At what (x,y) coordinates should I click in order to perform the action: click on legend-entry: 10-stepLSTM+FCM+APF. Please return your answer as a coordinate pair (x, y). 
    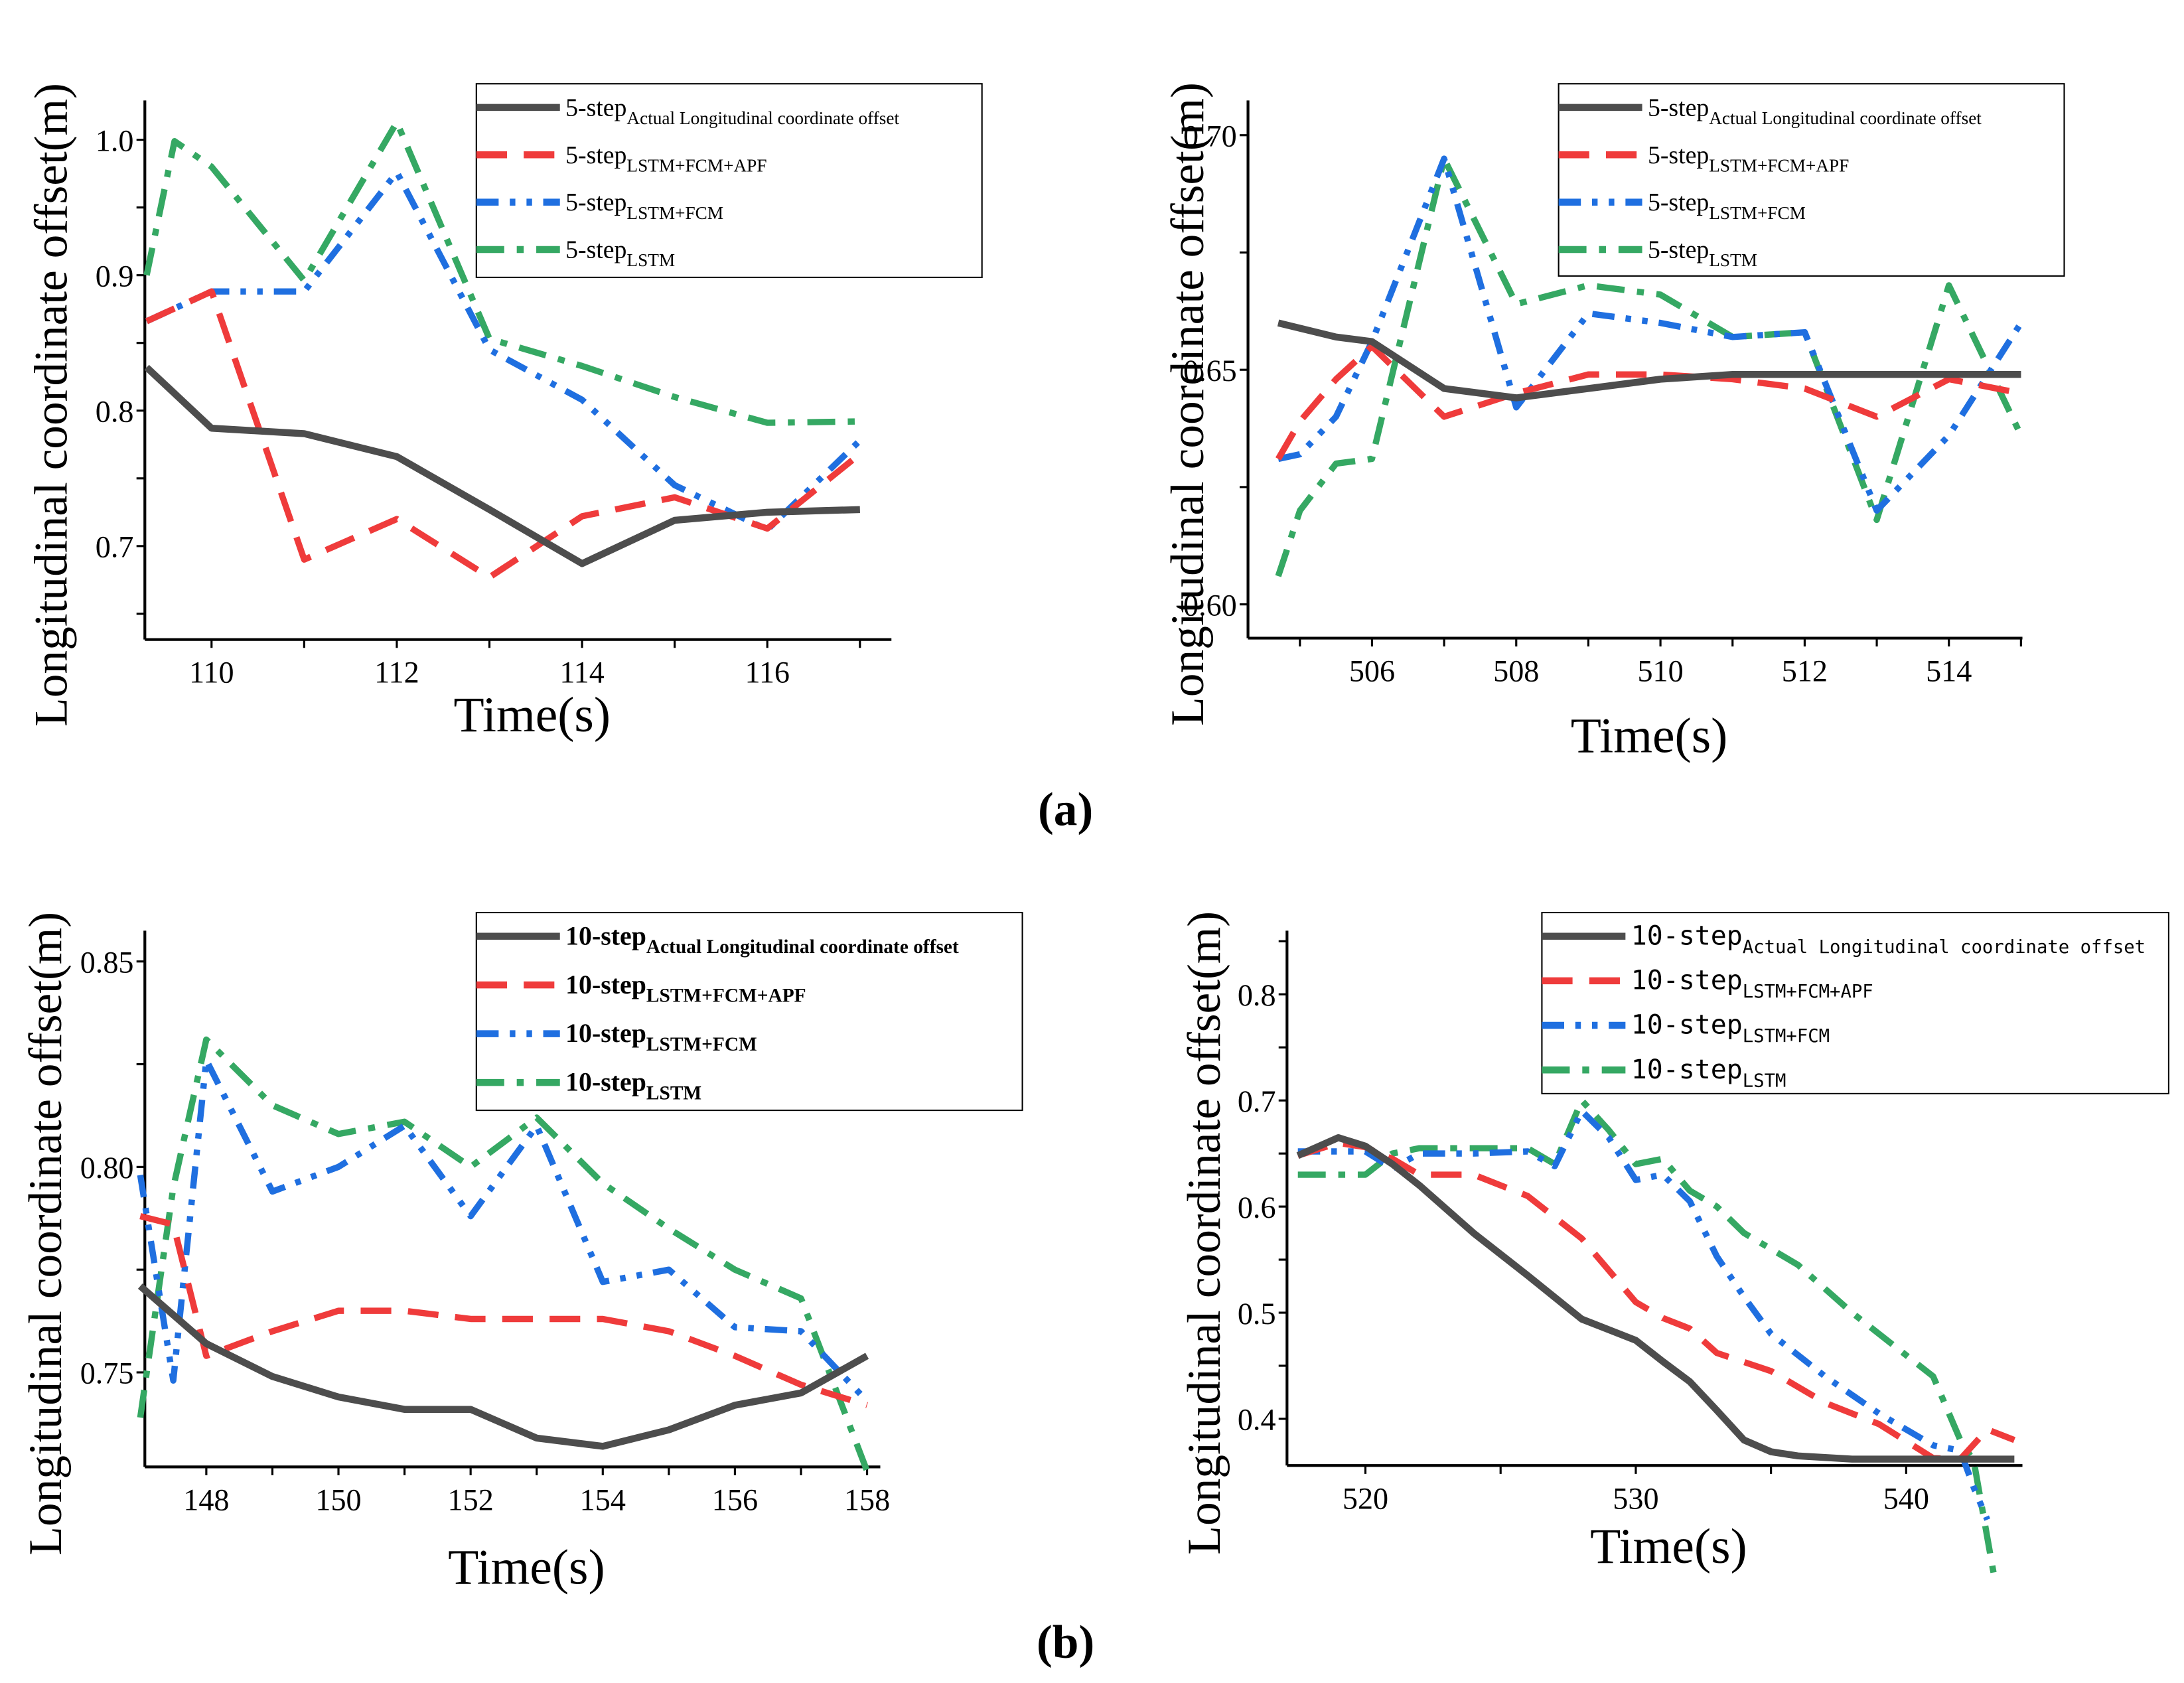
    Looking at the image, I should click on (685, 988).